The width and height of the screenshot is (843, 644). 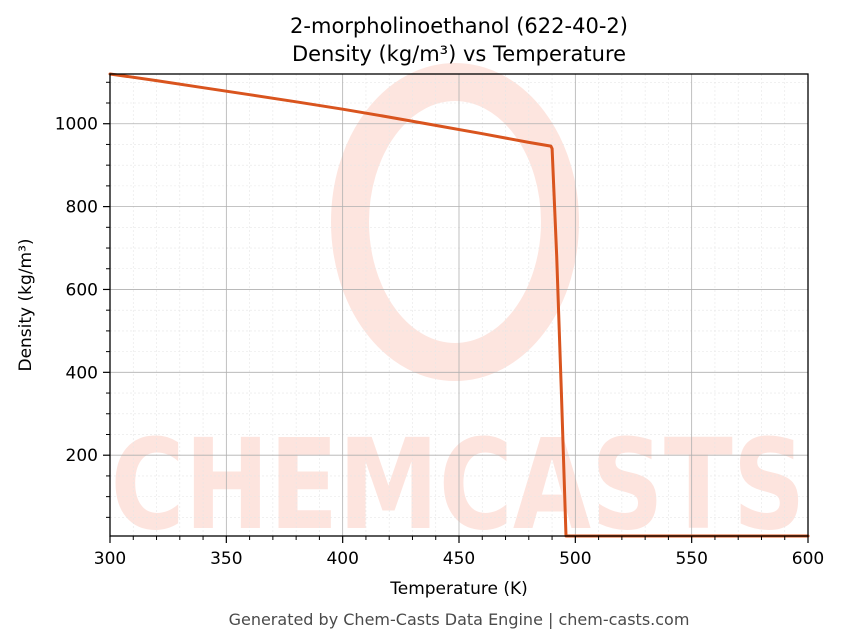 I want to click on chart-title: 2-morpholinoethanol (622-40-2), so click(x=459, y=26).